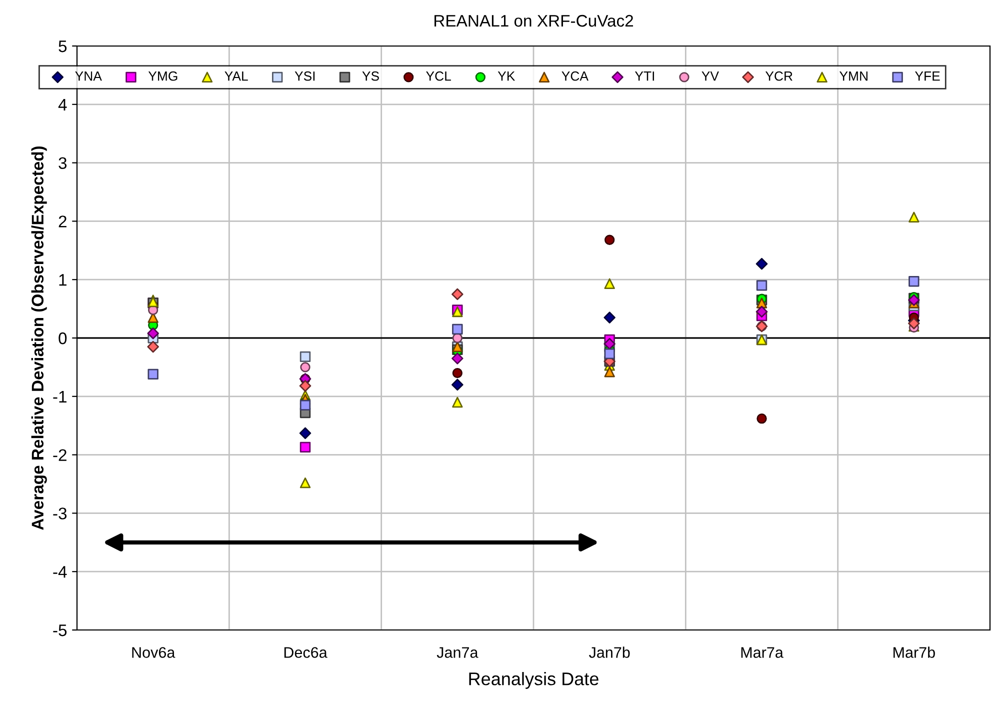  Describe the element at coordinates (609, 652) in the screenshot. I see `x-tick-label: Jan7b` at that location.